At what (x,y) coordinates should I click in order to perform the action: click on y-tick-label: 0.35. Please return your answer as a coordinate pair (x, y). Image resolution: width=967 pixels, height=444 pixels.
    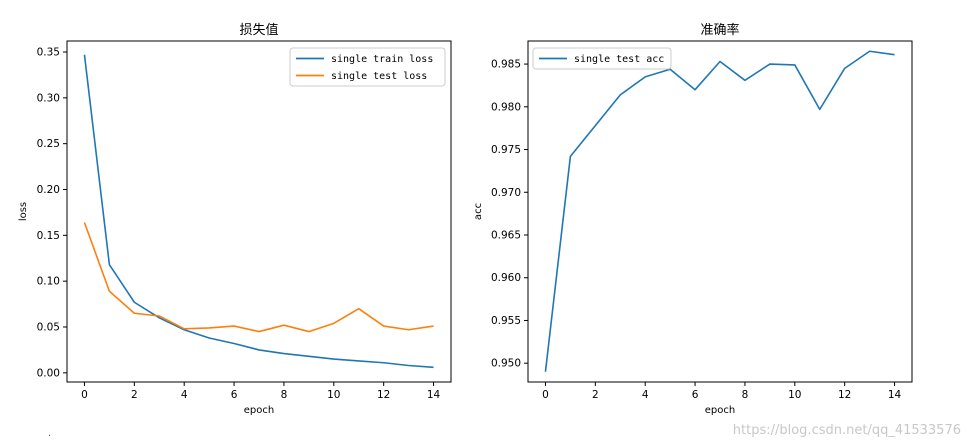
    Looking at the image, I should click on (48, 53).